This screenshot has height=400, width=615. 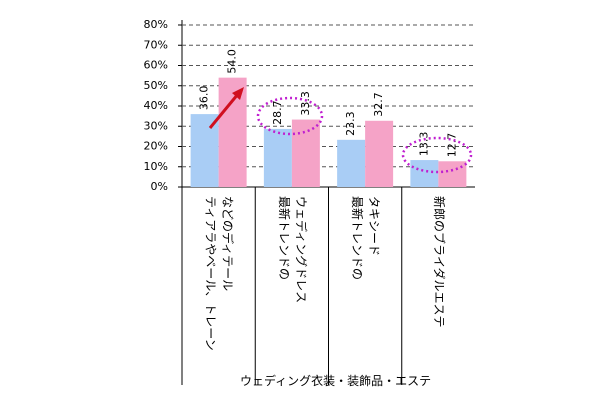 What do you see at coordinates (277, 112) in the screenshot?
I see `value-label: 28.7` at bounding box center [277, 112].